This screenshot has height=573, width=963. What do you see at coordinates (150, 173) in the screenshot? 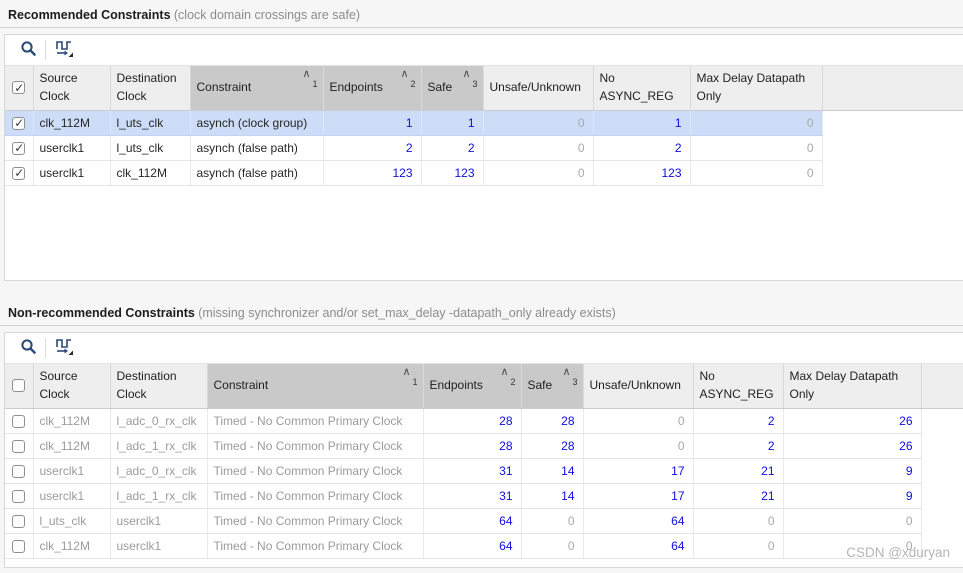
I see `cell-destination-clock: clk_112M` at bounding box center [150, 173].